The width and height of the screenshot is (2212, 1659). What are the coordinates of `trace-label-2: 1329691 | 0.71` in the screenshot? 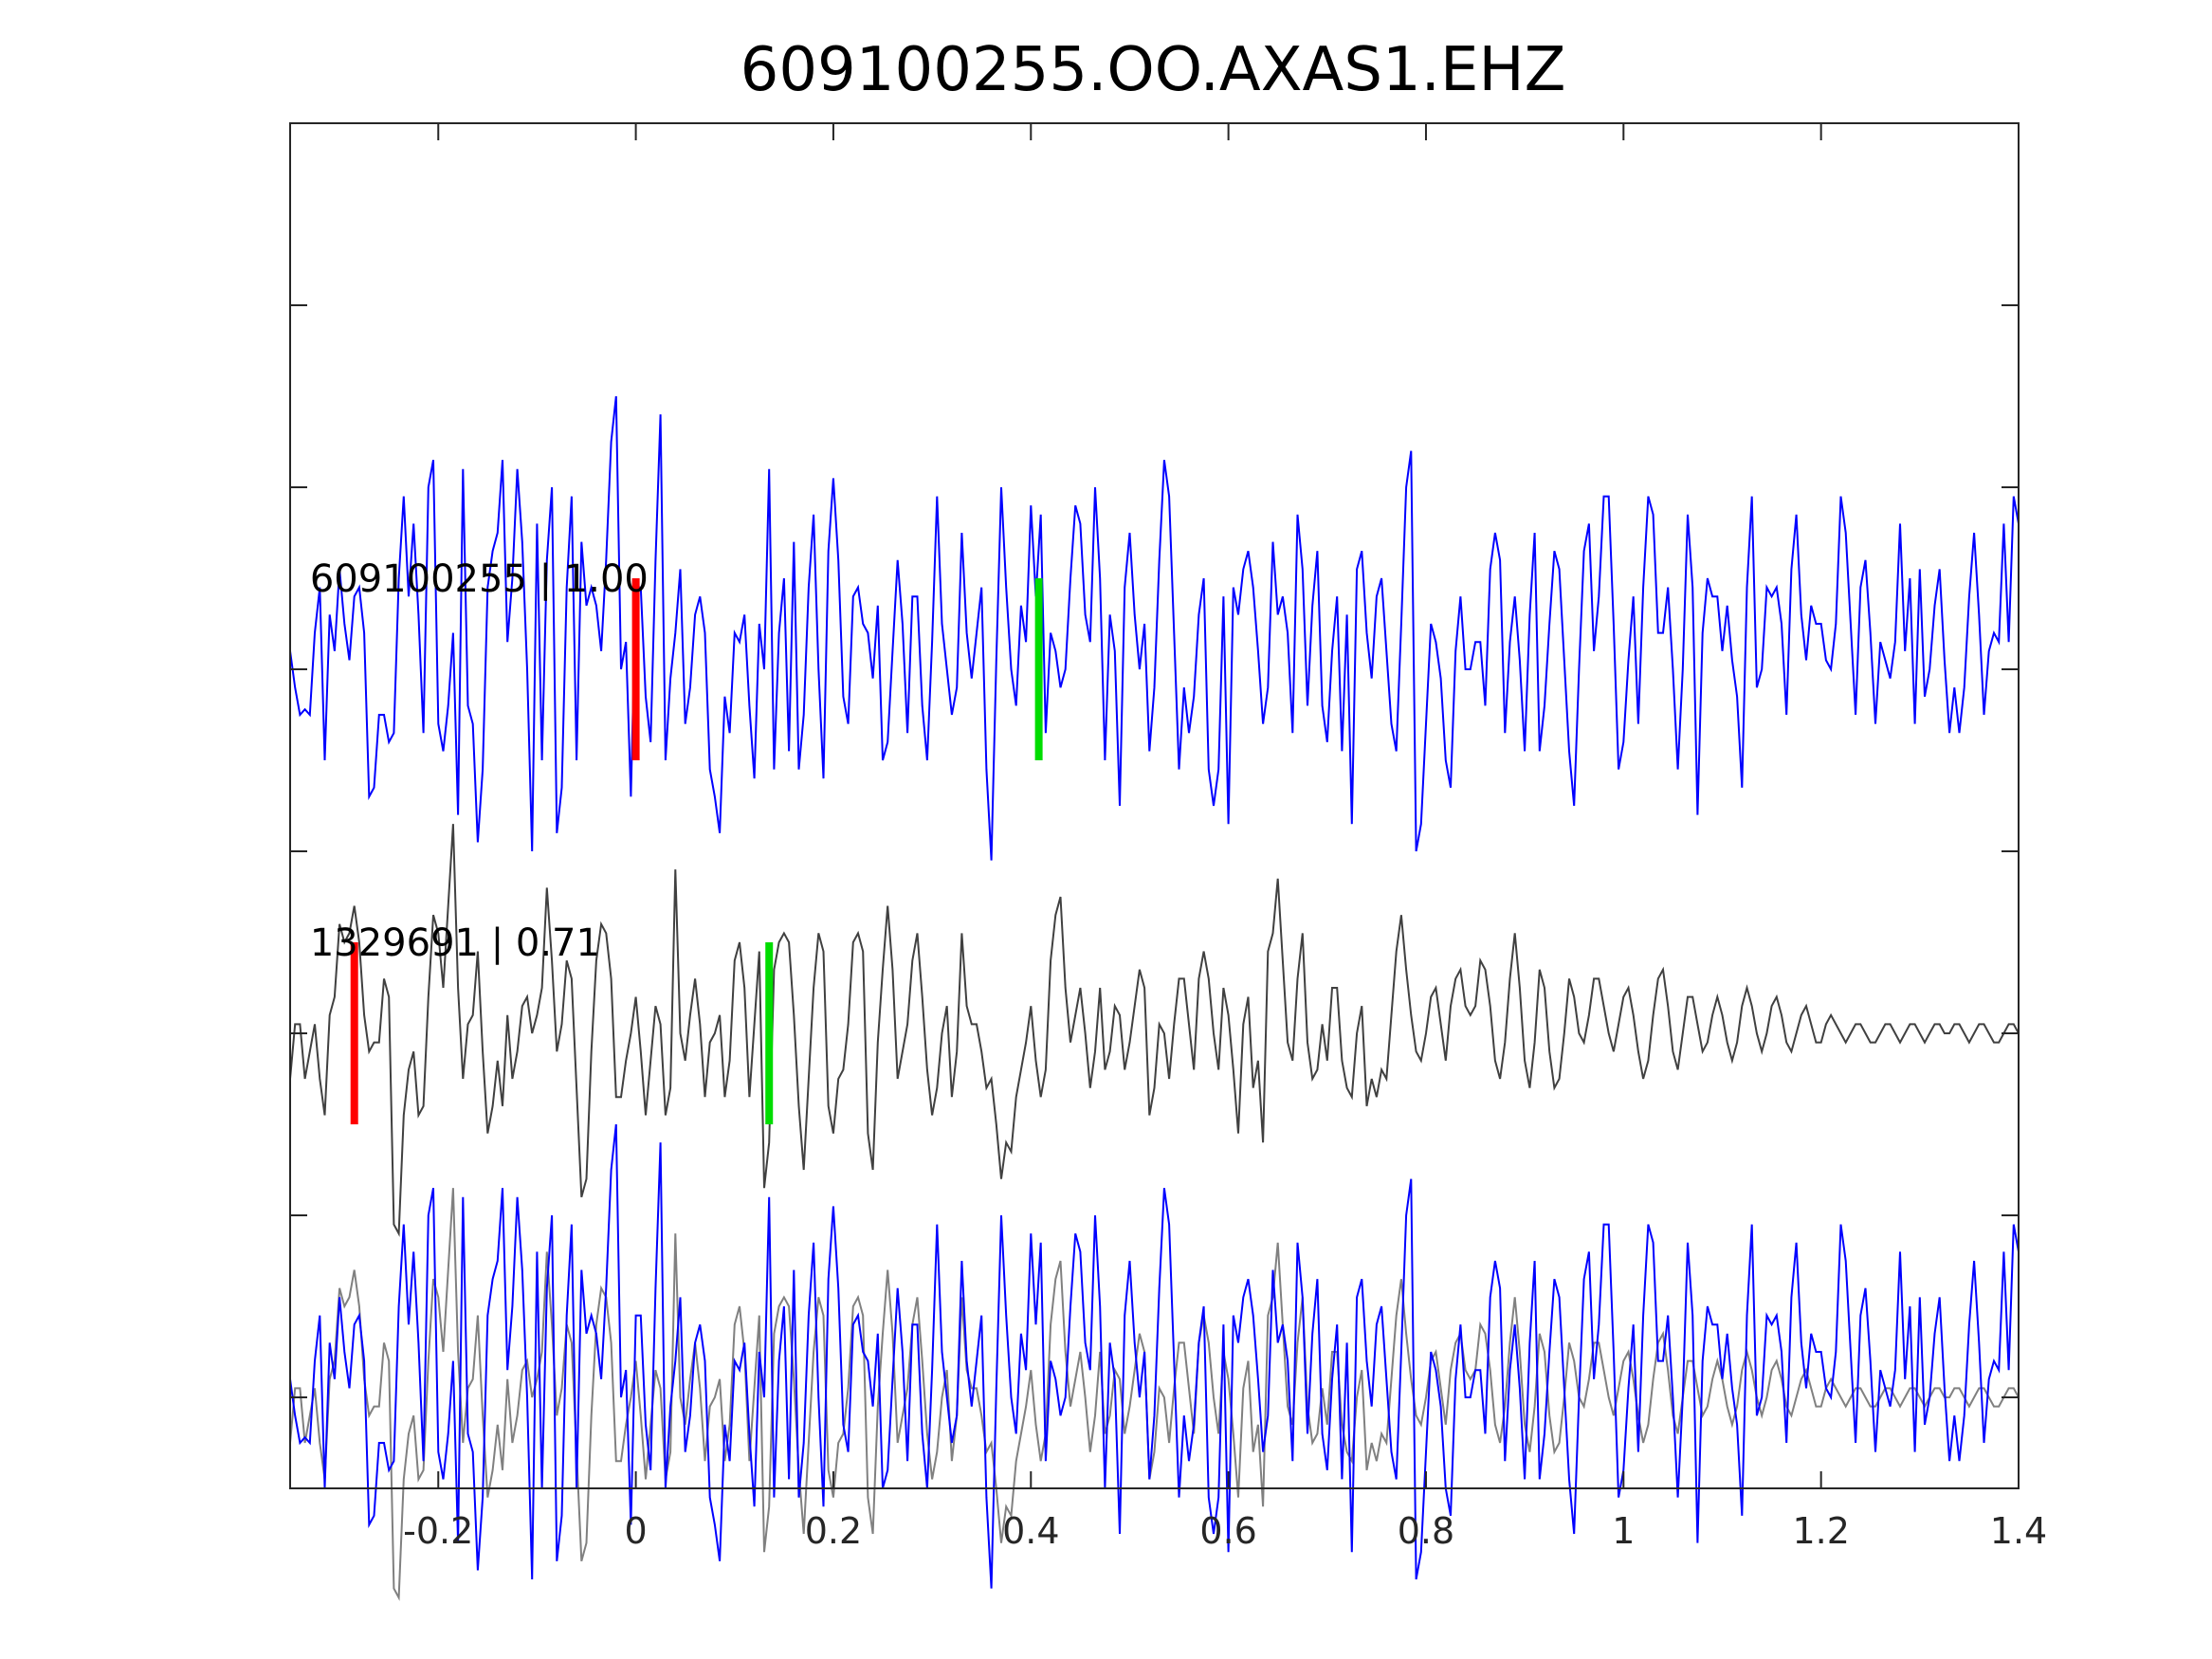 It's located at (455, 943).